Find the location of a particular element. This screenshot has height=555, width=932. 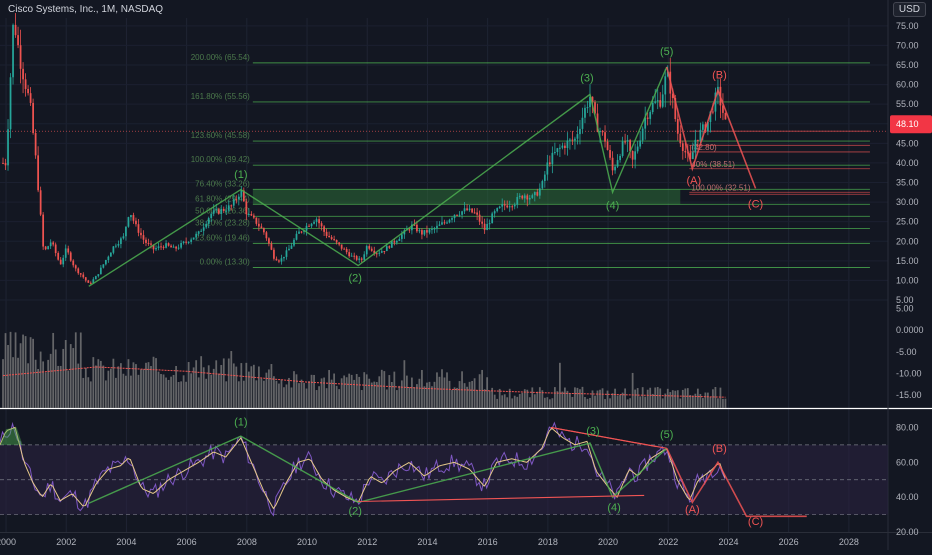

fib-level-label: 161.80% (55.56) is located at coordinates (220, 96).